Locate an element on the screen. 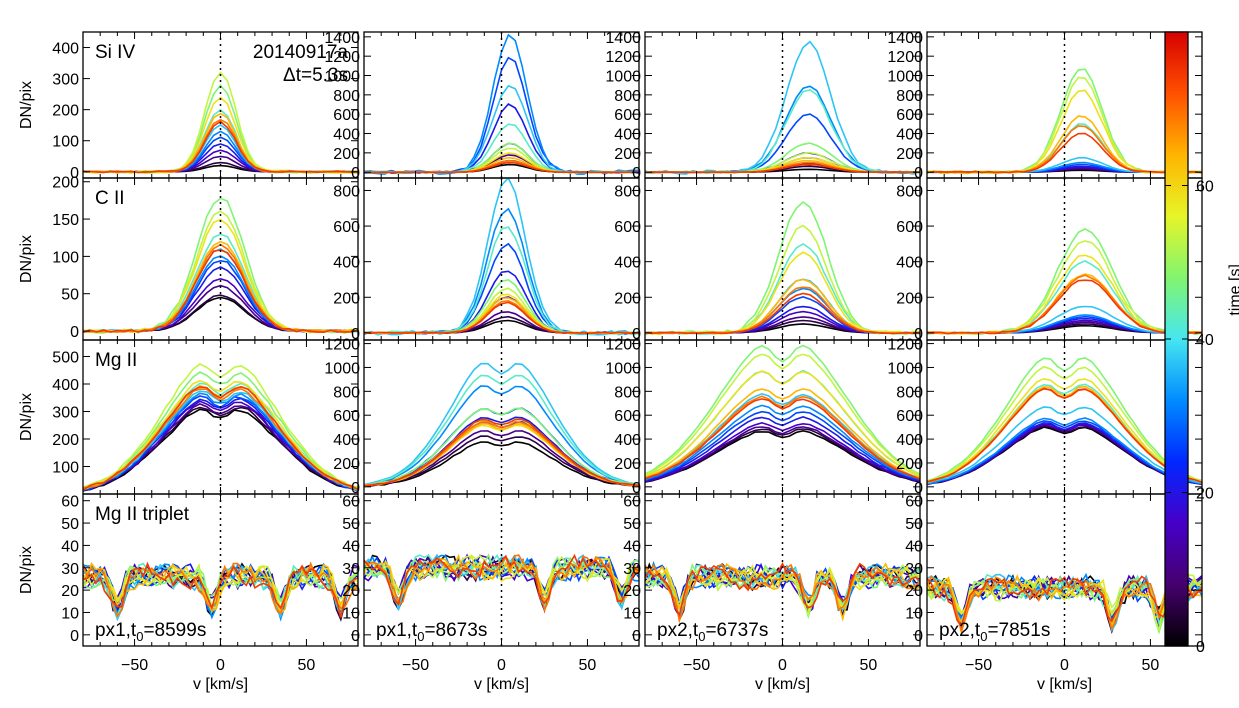 This screenshot has height=708, width=1239. y-tick-label: 30 is located at coordinates (632, 569).